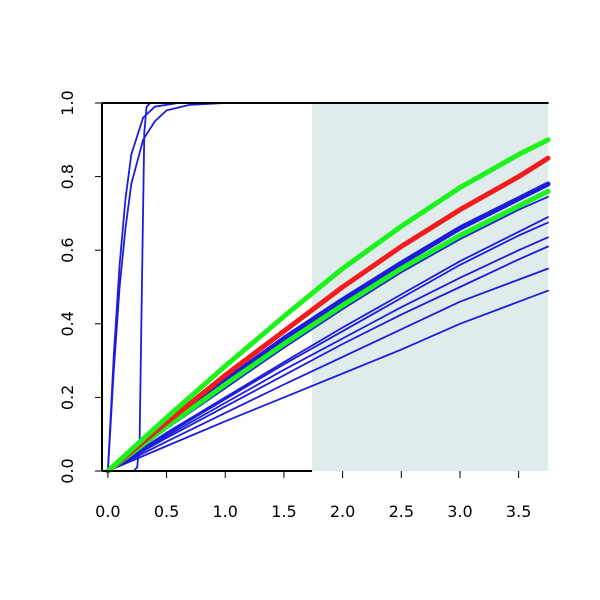  I want to click on y-tick-label: 0.4, so click(67, 323).